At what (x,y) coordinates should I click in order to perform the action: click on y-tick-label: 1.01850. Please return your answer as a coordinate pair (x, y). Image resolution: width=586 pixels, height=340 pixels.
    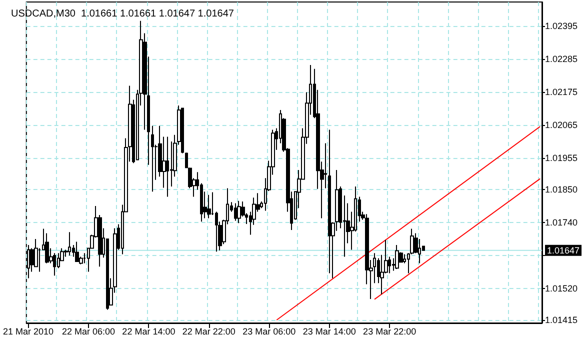
    Looking at the image, I should click on (561, 189).